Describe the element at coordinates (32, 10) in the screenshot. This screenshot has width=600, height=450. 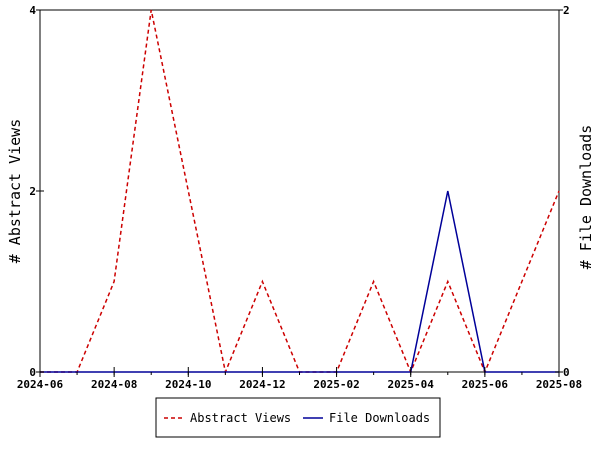
I see `y-left-tick-label: 4` at that location.